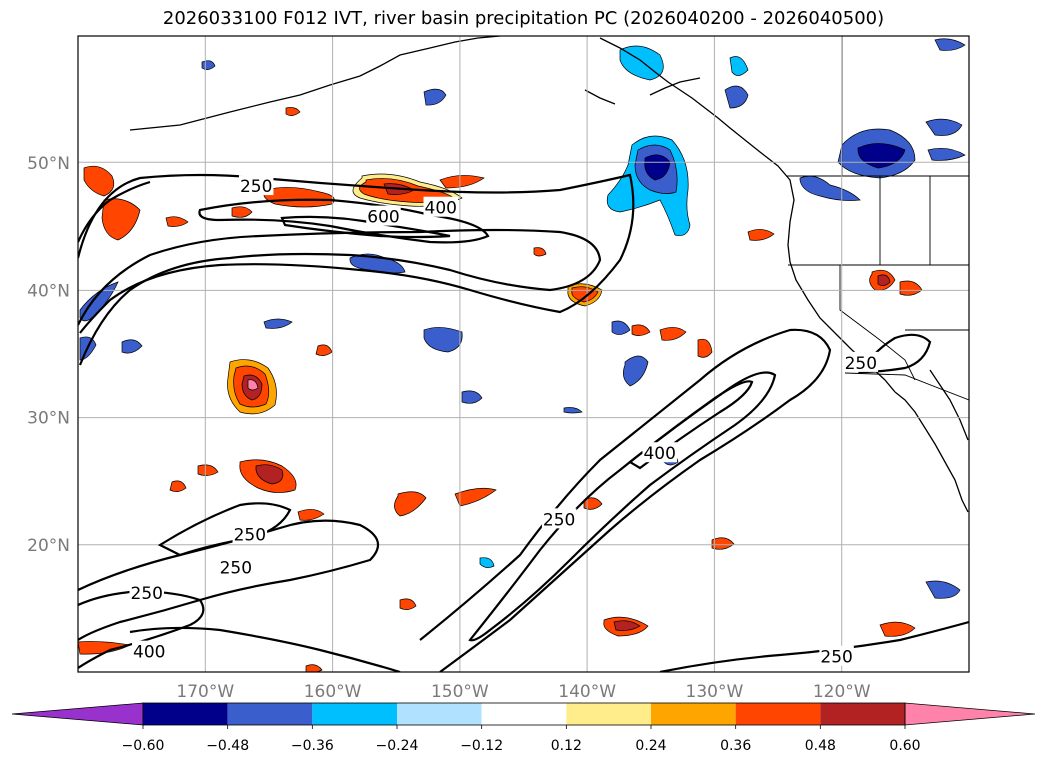 The width and height of the screenshot is (1047, 765). Describe the element at coordinates (48, 546) in the screenshot. I see `lat-tick-label: 20°N` at that location.